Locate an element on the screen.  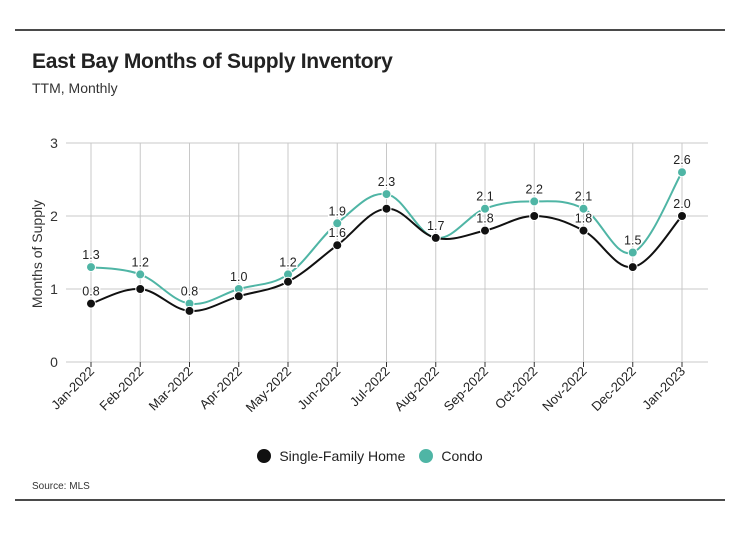
data-label-single-family: 1.6 is located at coordinates (337, 233).